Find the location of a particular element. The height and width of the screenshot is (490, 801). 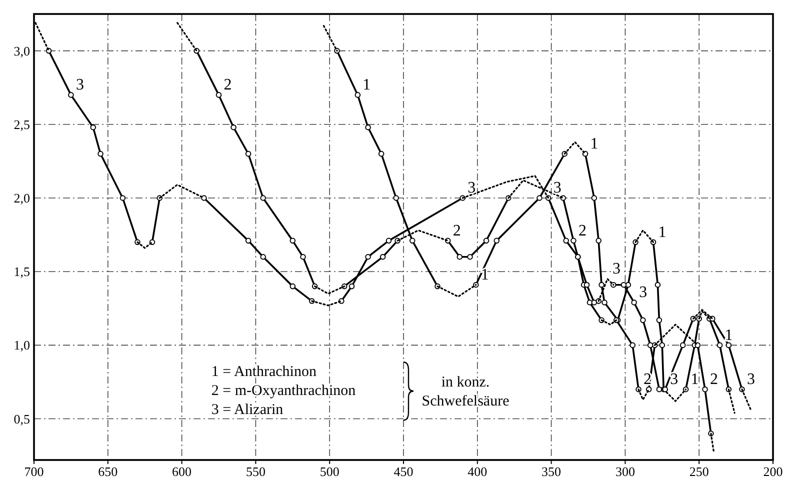

x-tick-label: 450 is located at coordinates (404, 471).